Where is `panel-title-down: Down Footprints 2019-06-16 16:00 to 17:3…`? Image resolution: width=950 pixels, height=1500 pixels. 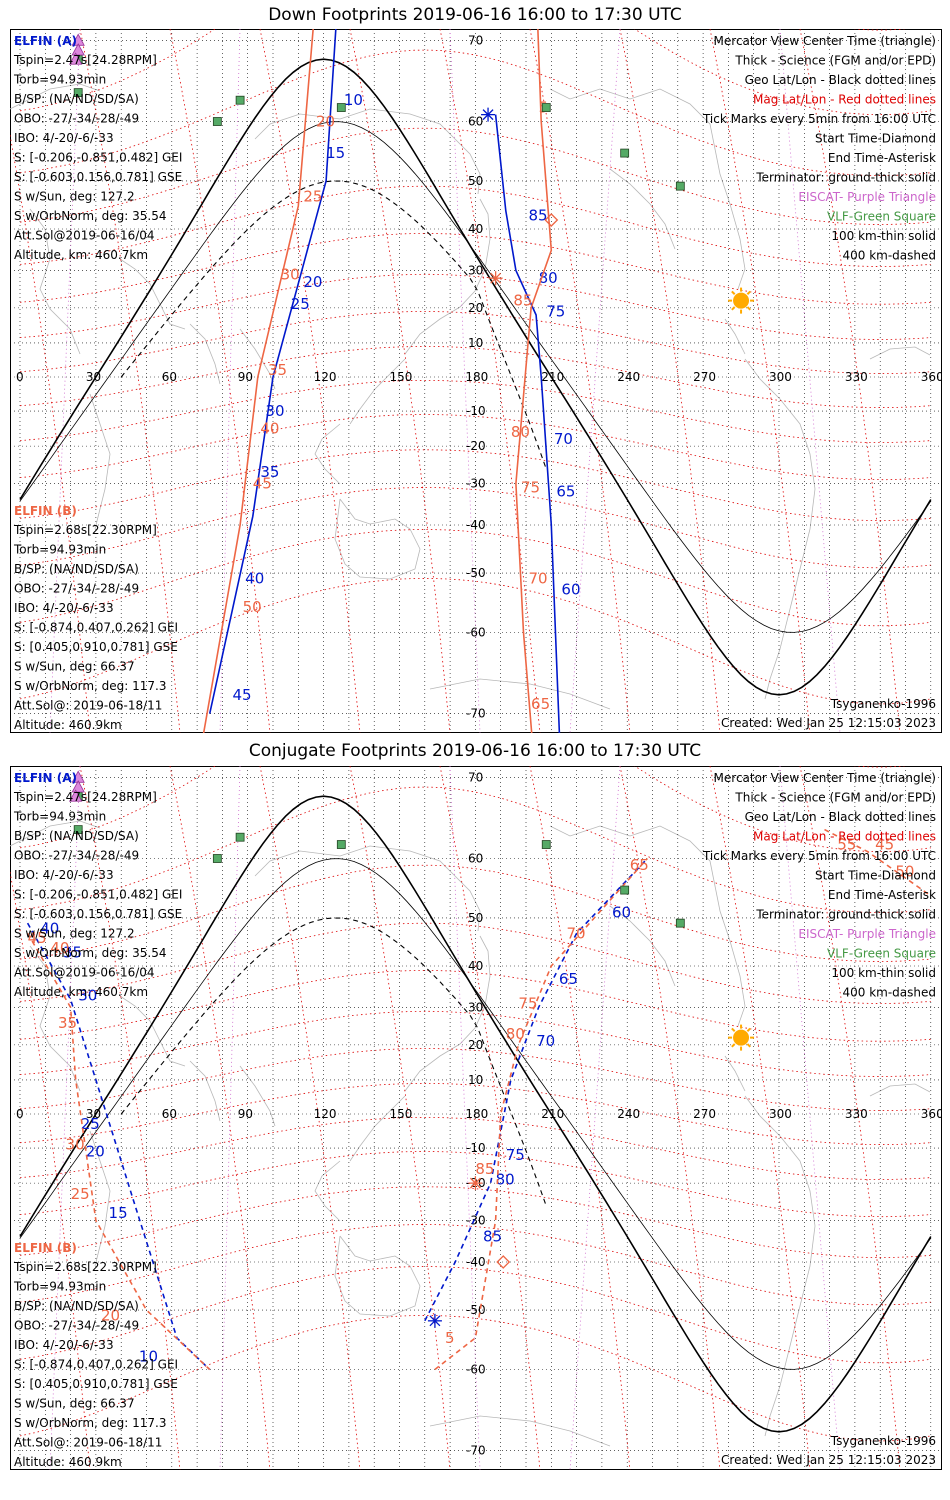 panel-title-down: Down Footprints 2019-06-16 16:00 to 17:3… is located at coordinates (475, 15).